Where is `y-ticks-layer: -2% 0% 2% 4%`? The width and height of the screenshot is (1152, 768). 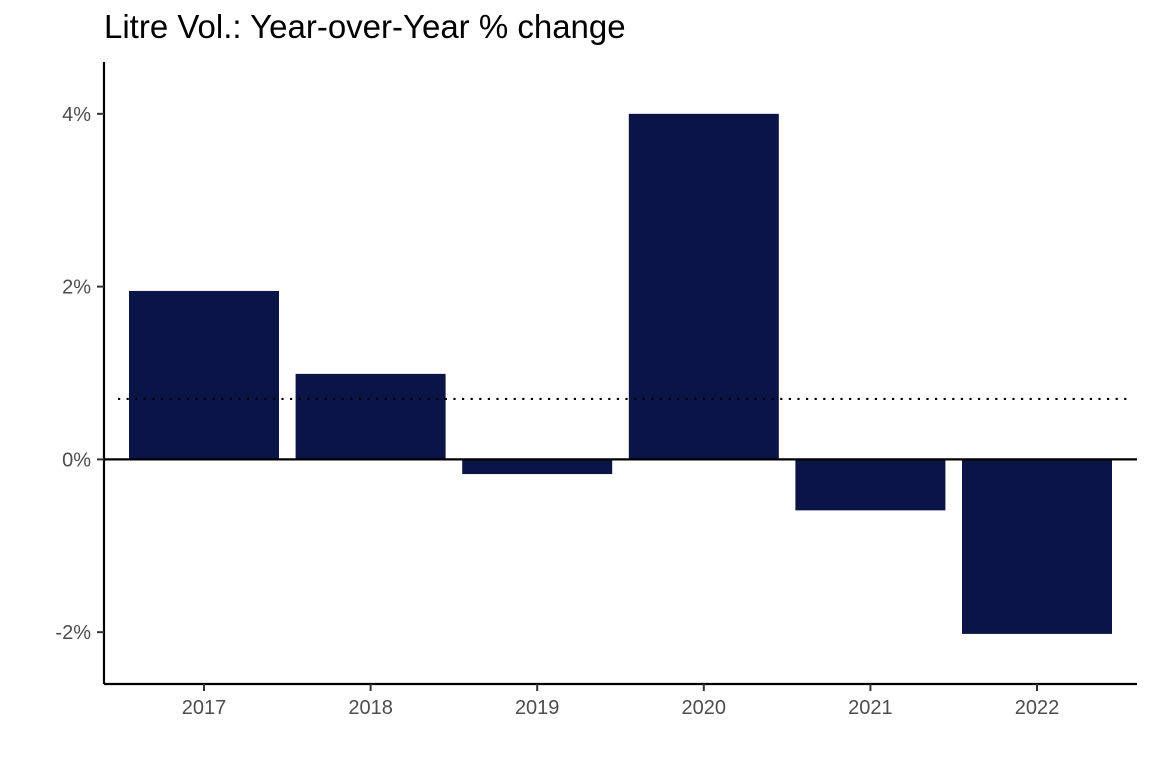
y-ticks-layer: -2% 0% 2% 4% is located at coordinates (79, 374).